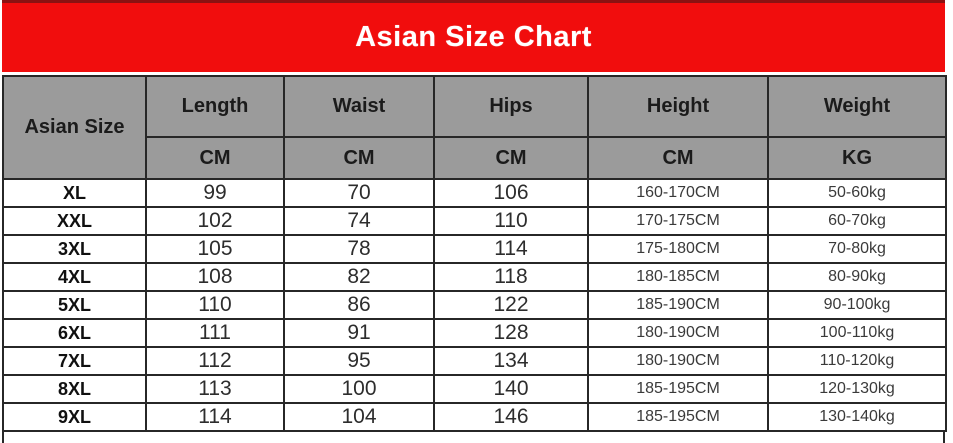 This screenshot has width=953, height=443. Describe the element at coordinates (511, 106) in the screenshot. I see `column-header-hips: Hips` at that location.